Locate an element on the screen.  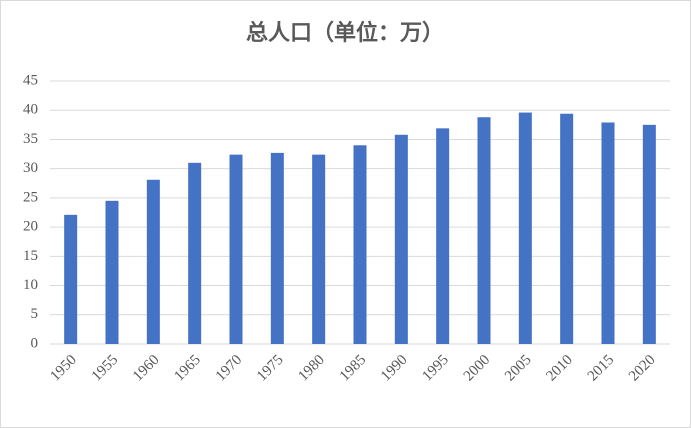
y-tick-label: 25 is located at coordinates (30, 197).